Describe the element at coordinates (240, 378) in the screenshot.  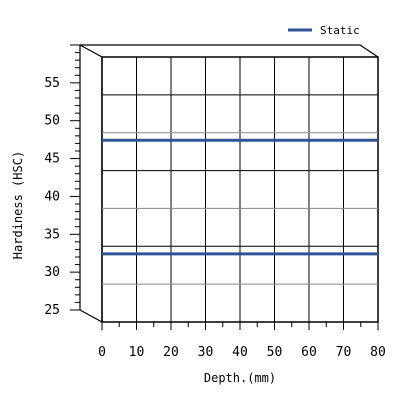
I see `x-axis-title: Depth.(mm)` at that location.